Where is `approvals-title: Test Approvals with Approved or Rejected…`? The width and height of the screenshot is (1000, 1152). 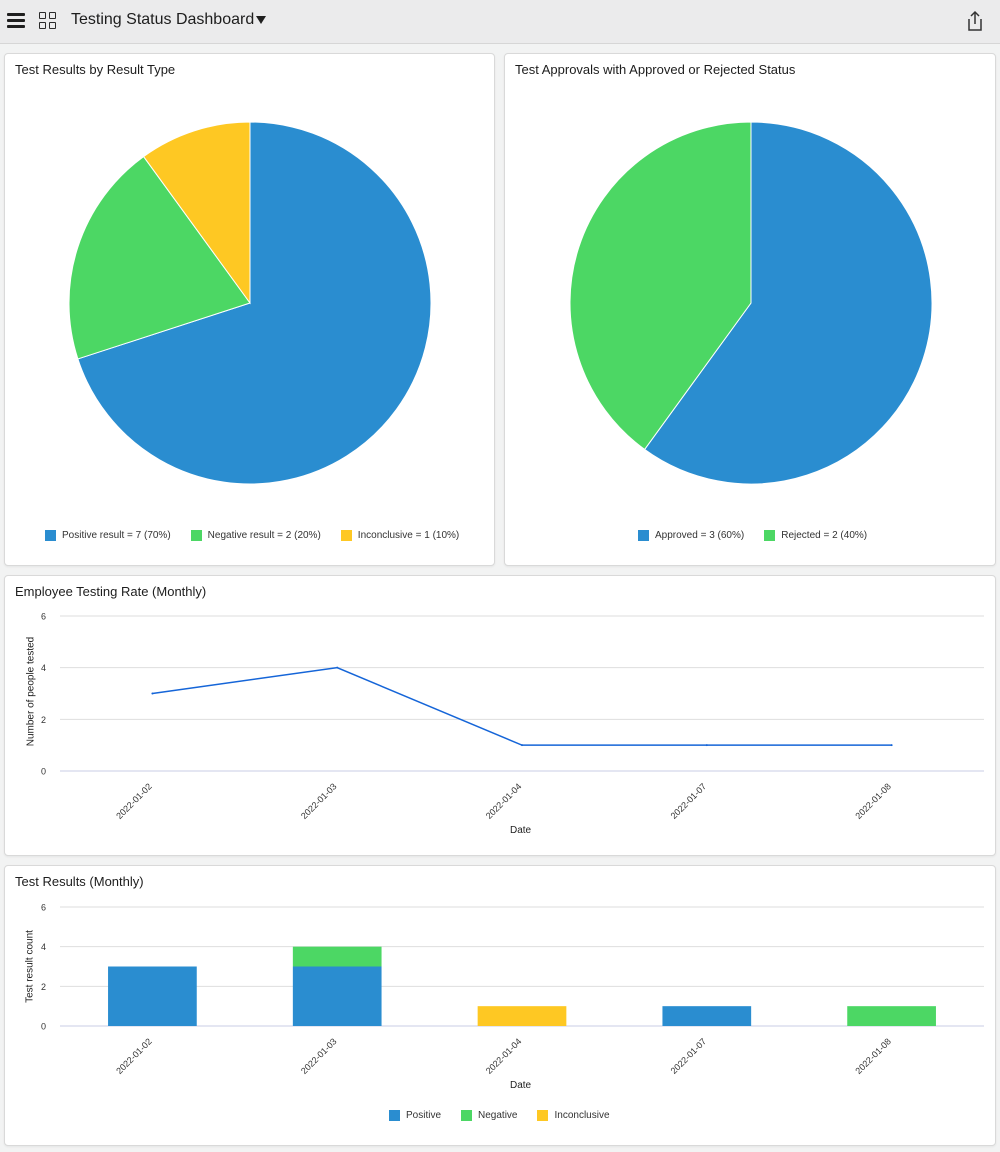
approvals-title: Test Approvals with Approved or Rejected… is located at coordinates (655, 69).